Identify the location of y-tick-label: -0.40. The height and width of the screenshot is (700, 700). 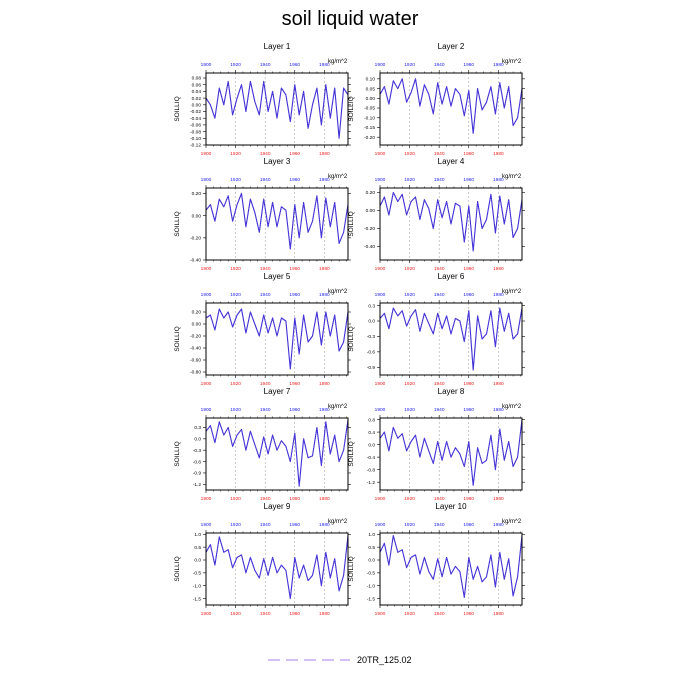
(195, 261).